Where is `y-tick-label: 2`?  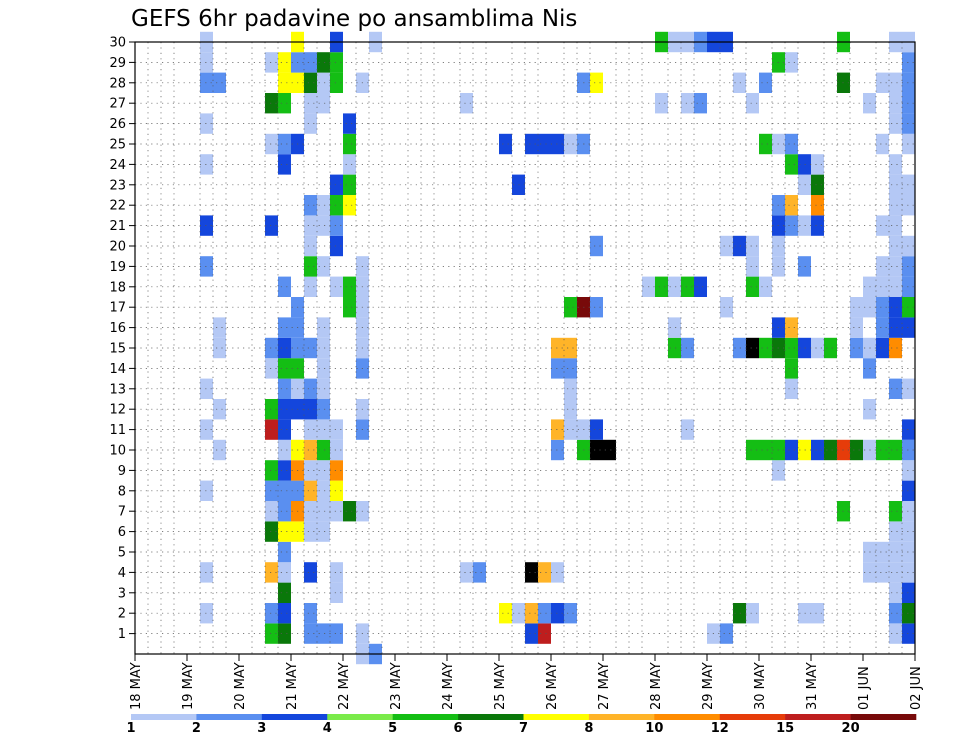
y-tick-label: 2 is located at coordinates (122, 614).